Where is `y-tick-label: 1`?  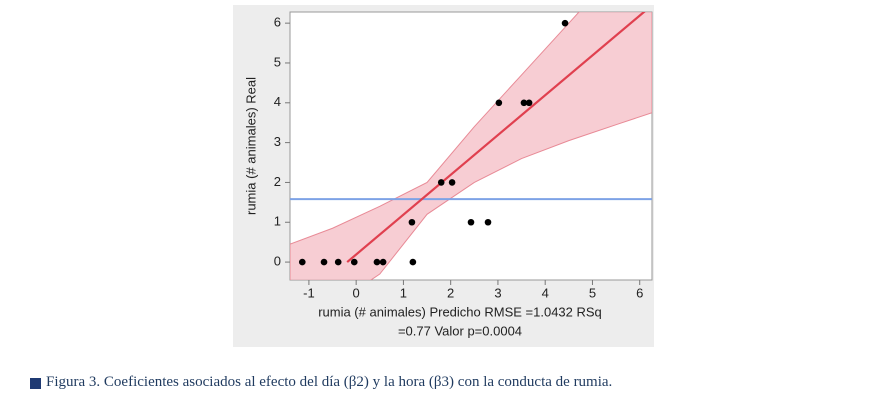
y-tick-label: 1 is located at coordinates (277, 221).